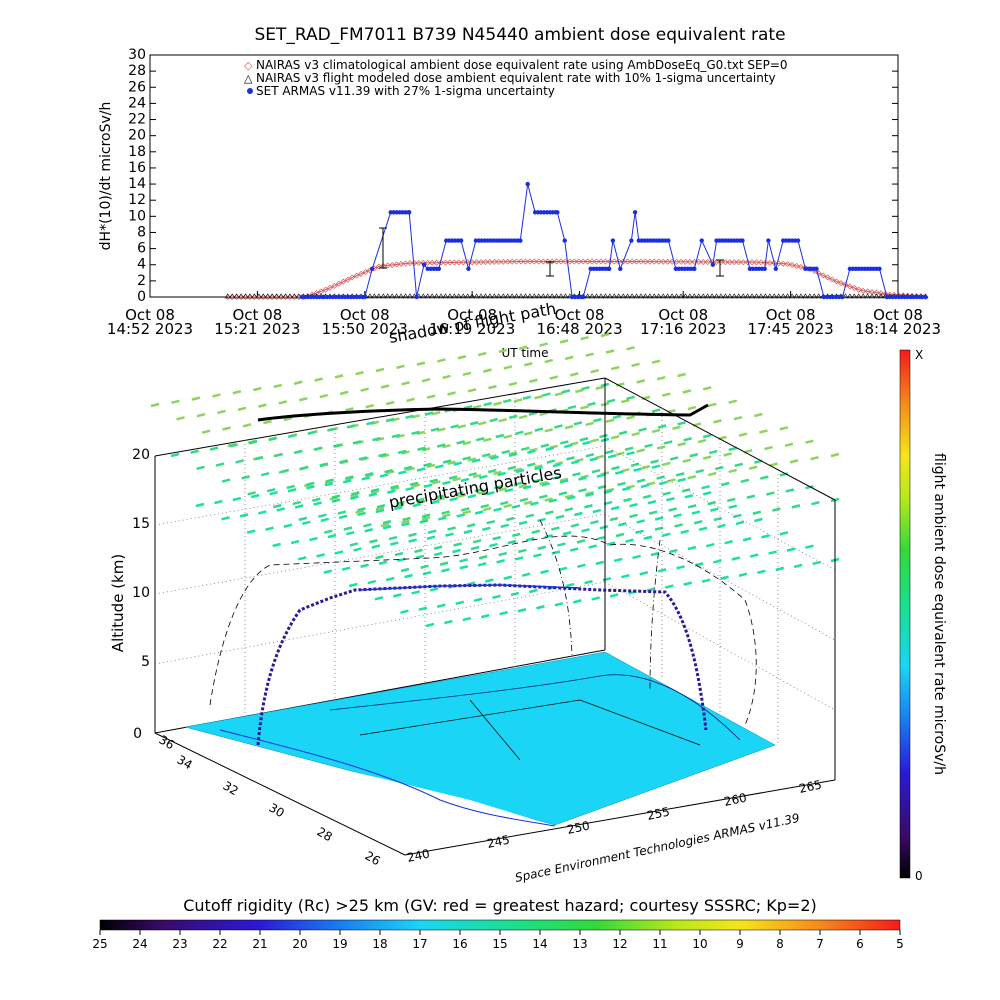 This screenshot has height=1000, width=1000. What do you see at coordinates (387, 778) in the screenshot?
I see `coastline` at bounding box center [387, 778].